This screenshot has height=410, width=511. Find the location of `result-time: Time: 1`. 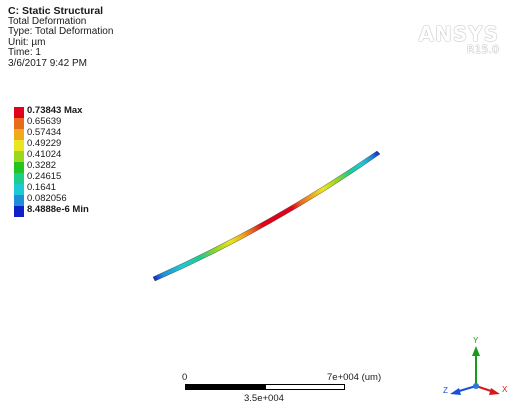

result-time: Time: 1 is located at coordinates (24, 52).